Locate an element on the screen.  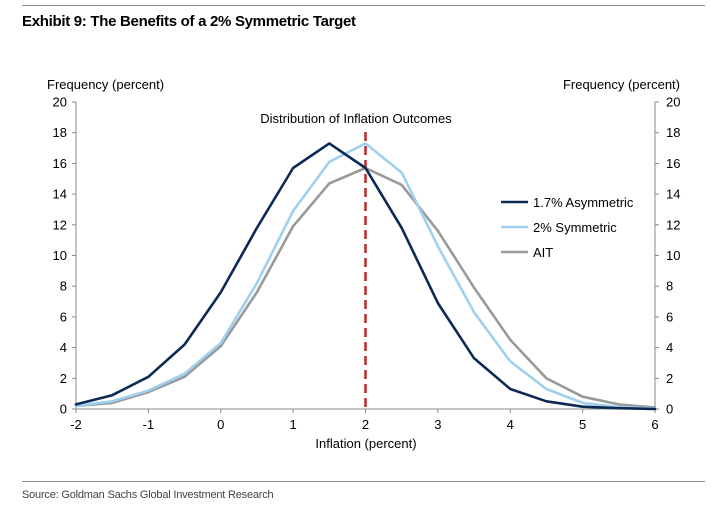
top-rule is located at coordinates (363, 5).